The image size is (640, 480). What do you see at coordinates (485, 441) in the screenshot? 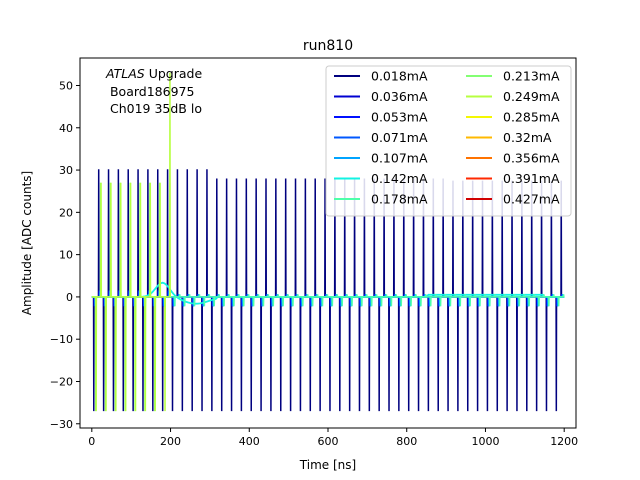
I see `x-tick-label: 1000` at bounding box center [485, 441].